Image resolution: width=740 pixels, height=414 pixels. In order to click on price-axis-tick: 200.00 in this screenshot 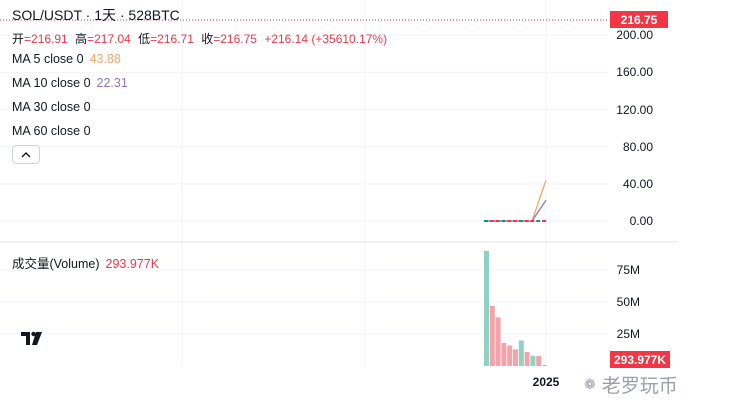, I will do `click(634, 35)`.